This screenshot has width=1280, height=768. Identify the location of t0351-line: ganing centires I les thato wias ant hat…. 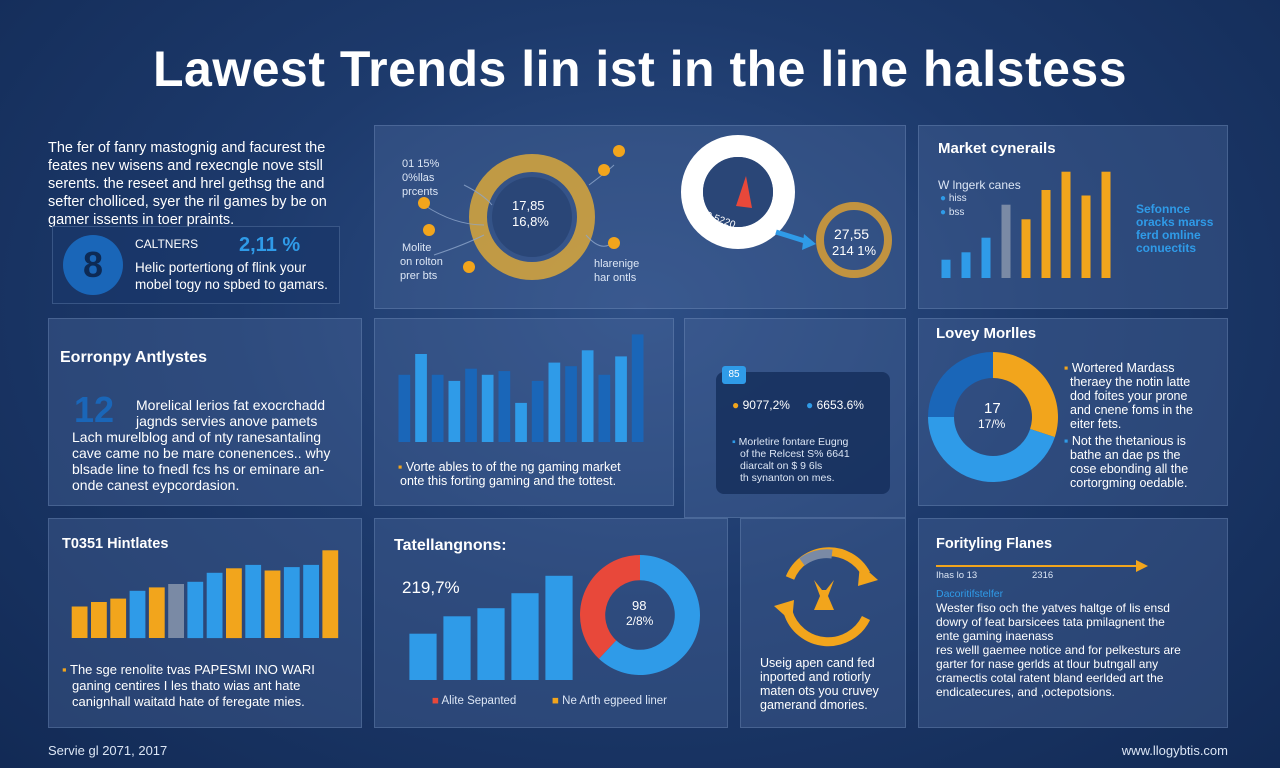
(186, 685).